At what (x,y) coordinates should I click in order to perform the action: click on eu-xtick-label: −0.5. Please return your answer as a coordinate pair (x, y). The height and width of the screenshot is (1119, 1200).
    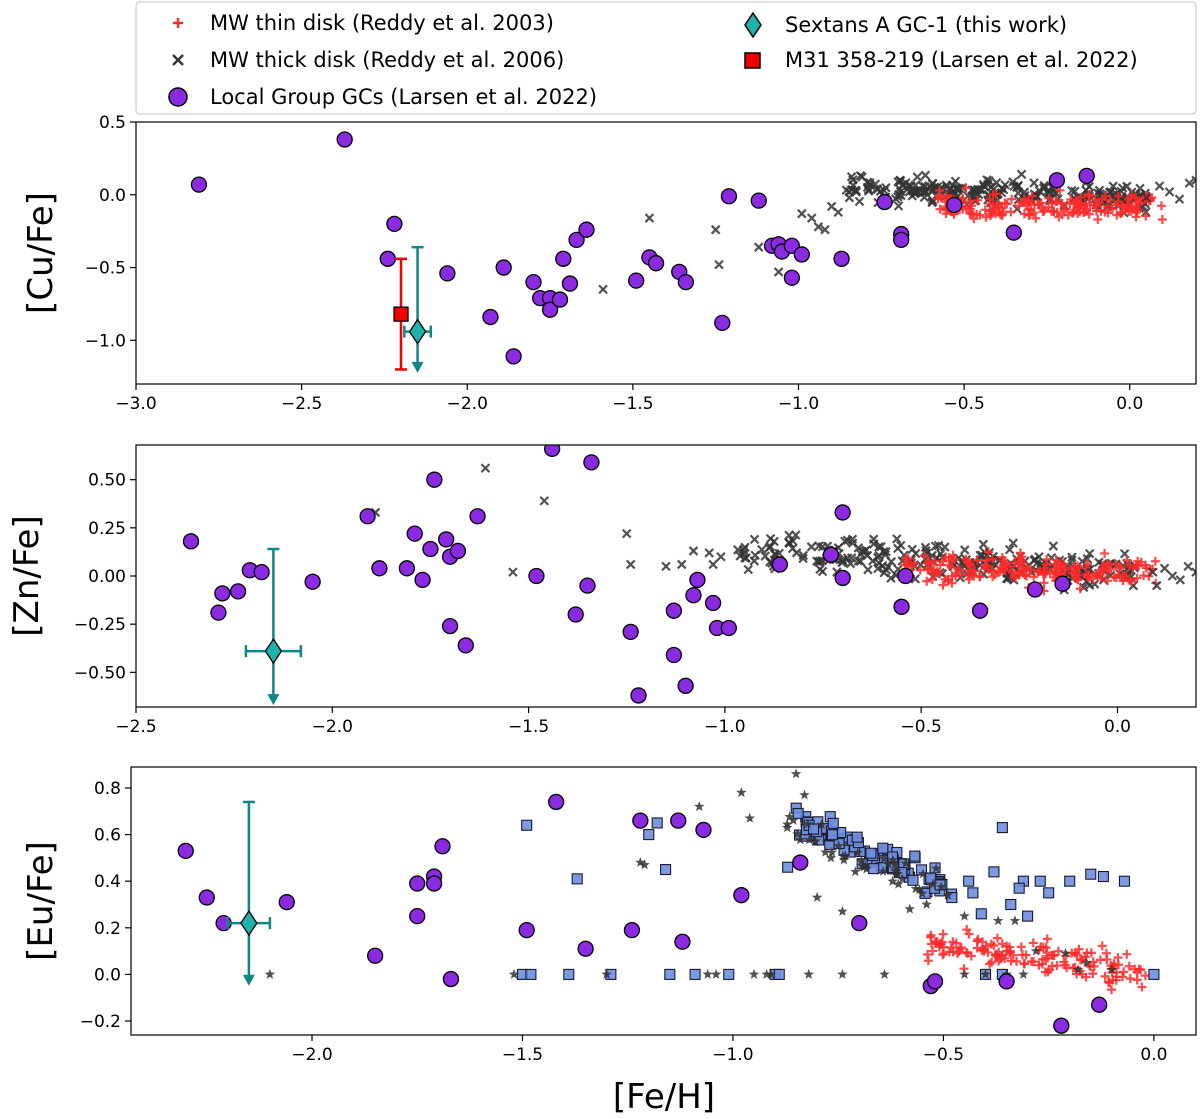
    Looking at the image, I should click on (943, 1055).